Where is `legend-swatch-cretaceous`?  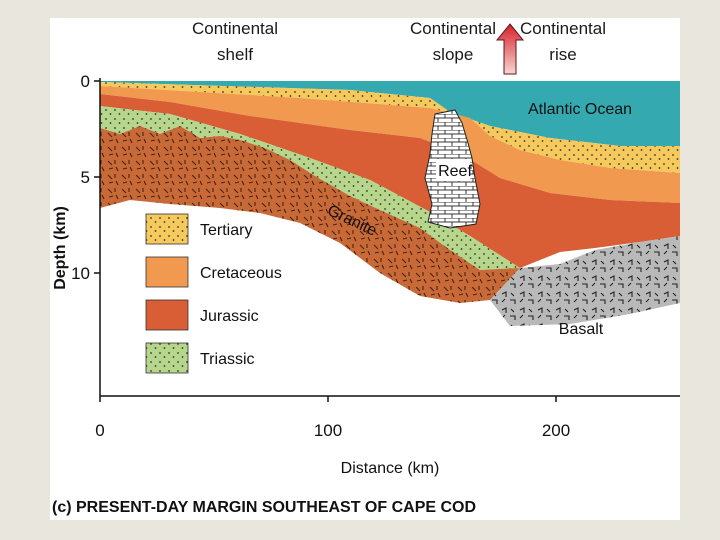
legend-swatch-cretaceous is located at coordinates (167, 272).